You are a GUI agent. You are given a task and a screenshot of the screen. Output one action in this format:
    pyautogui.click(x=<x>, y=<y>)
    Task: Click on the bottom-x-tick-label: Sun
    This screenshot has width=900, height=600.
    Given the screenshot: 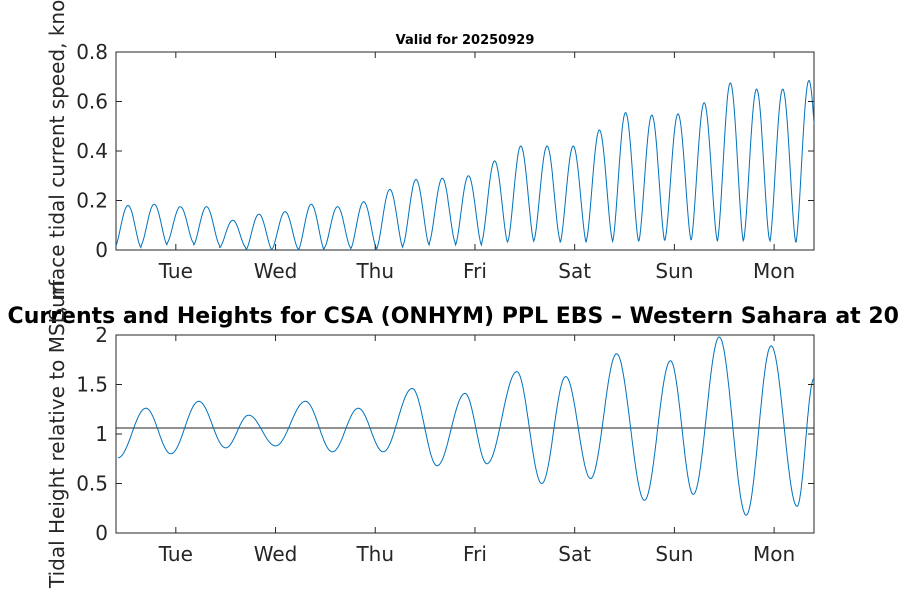 What is the action you would take?
    pyautogui.click(x=674, y=554)
    